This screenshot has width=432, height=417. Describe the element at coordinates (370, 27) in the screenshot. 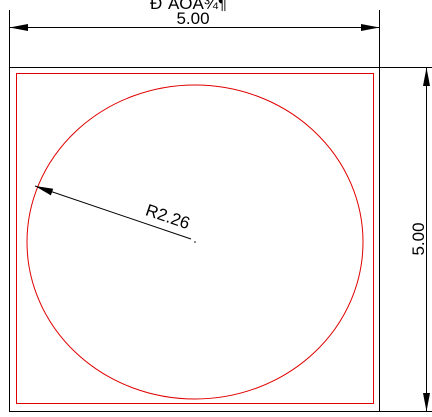

I see `width-arrow-right` at that location.